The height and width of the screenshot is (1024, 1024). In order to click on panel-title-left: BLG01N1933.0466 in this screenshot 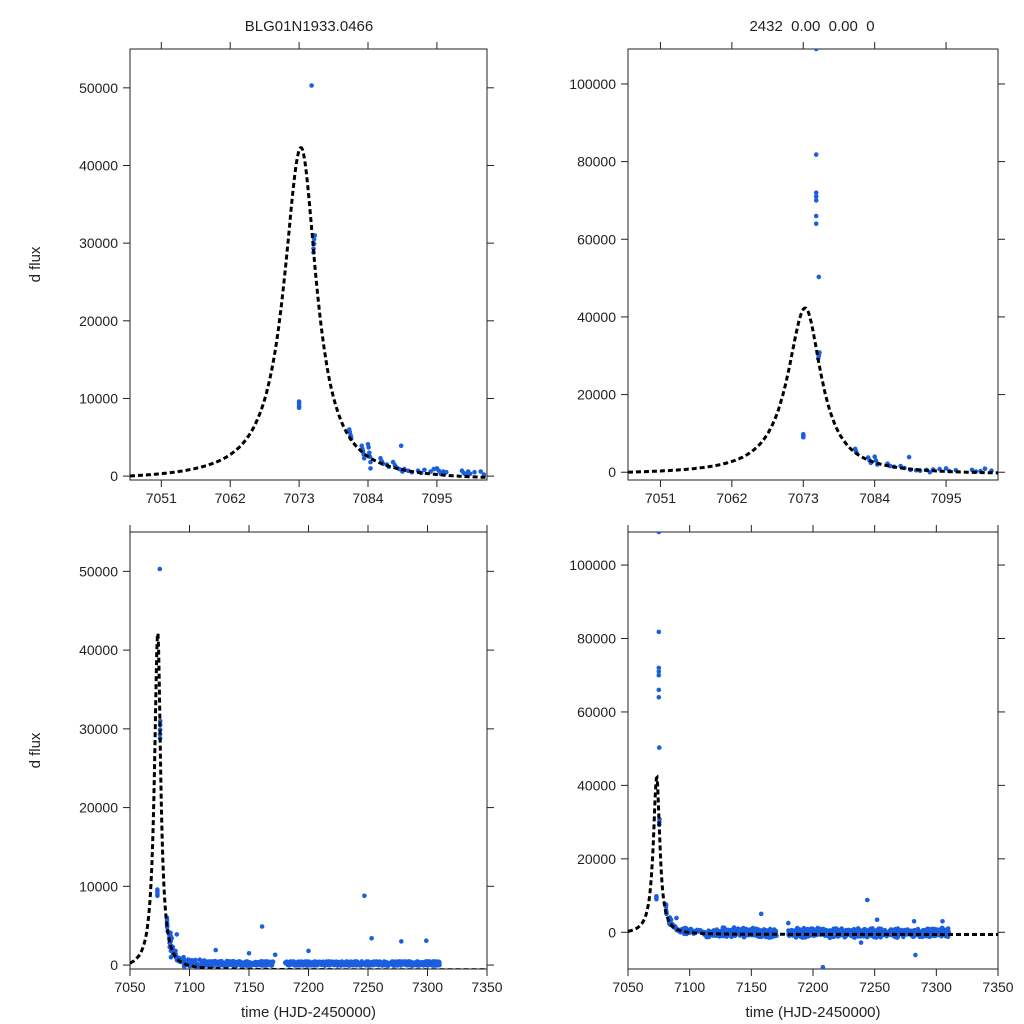, I will do `click(309, 26)`.